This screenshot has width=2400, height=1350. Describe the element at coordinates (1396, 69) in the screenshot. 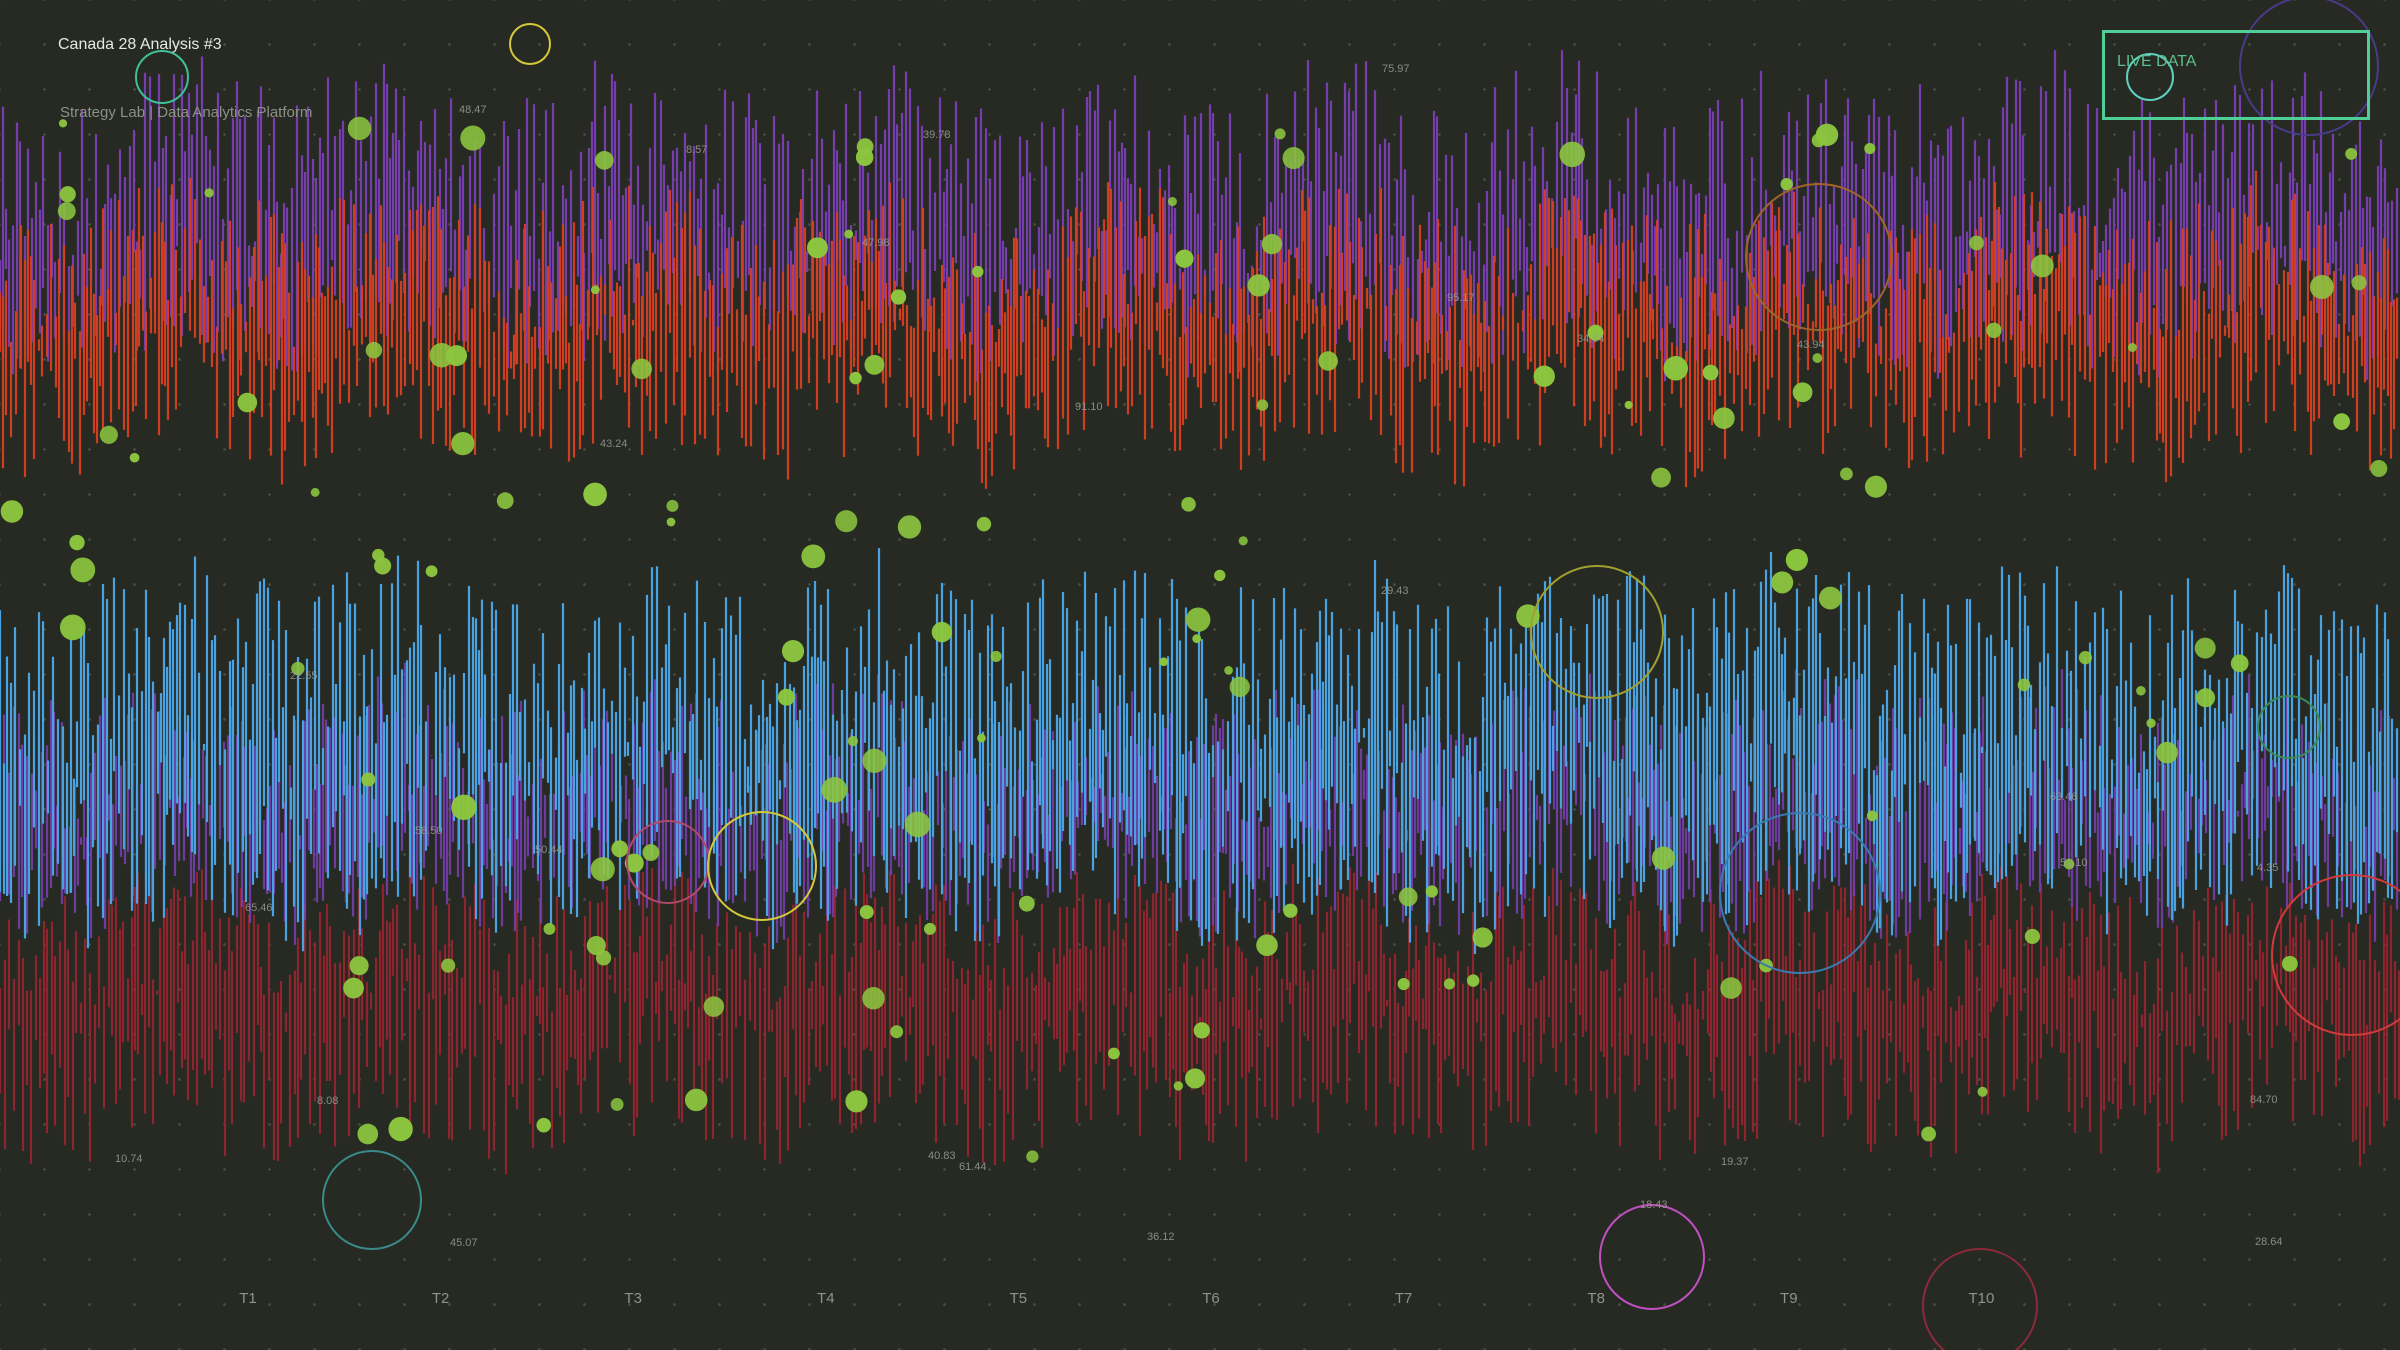

I see `annotation-label: 75.97` at that location.